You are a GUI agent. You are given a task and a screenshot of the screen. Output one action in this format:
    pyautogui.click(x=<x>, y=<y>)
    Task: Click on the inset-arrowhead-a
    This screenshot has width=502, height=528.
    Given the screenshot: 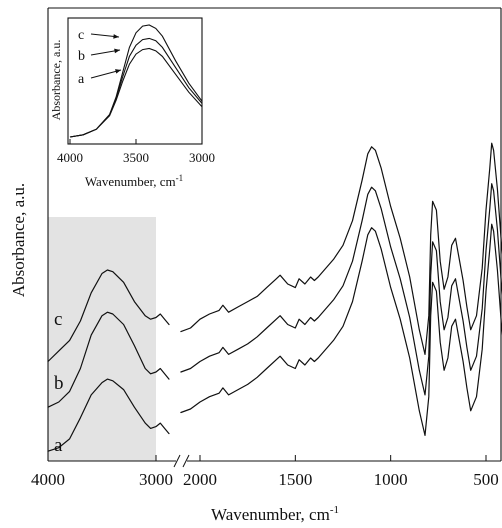 What is the action you would take?
    pyautogui.click(x=118, y=71)
    